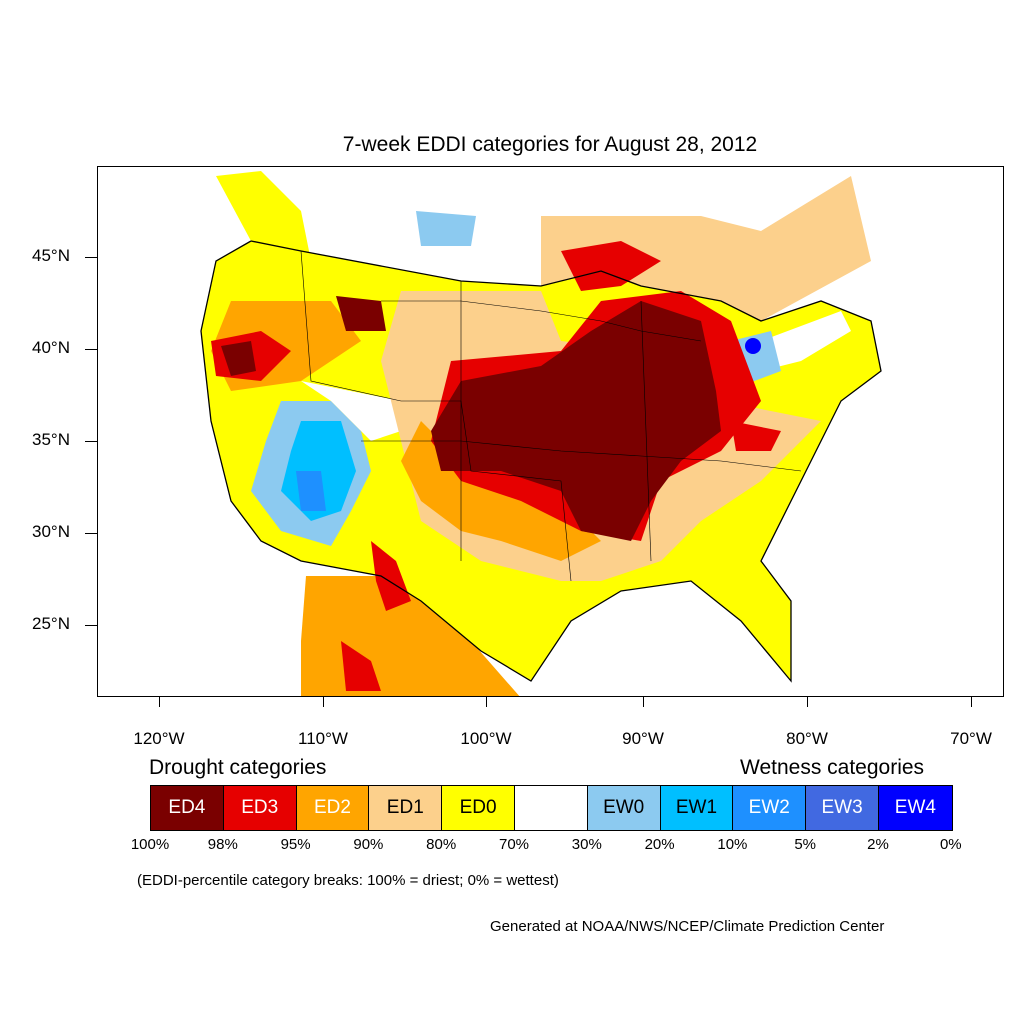  I want to click on lat-label-40: 40°N, so click(51, 347).